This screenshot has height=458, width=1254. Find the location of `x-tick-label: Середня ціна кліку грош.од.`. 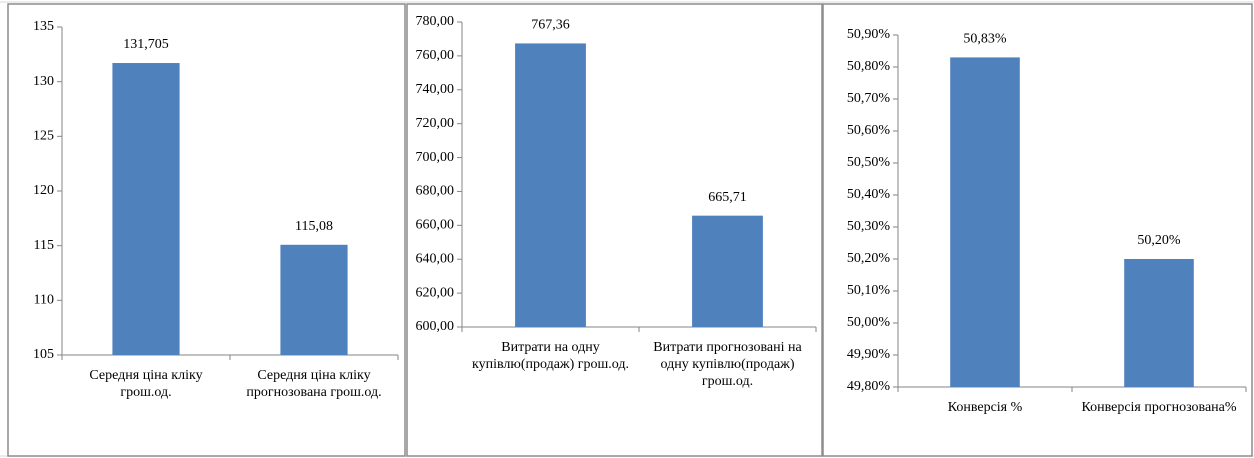

x-tick-label: Середня ціна кліку грош.од. is located at coordinates (146, 384).